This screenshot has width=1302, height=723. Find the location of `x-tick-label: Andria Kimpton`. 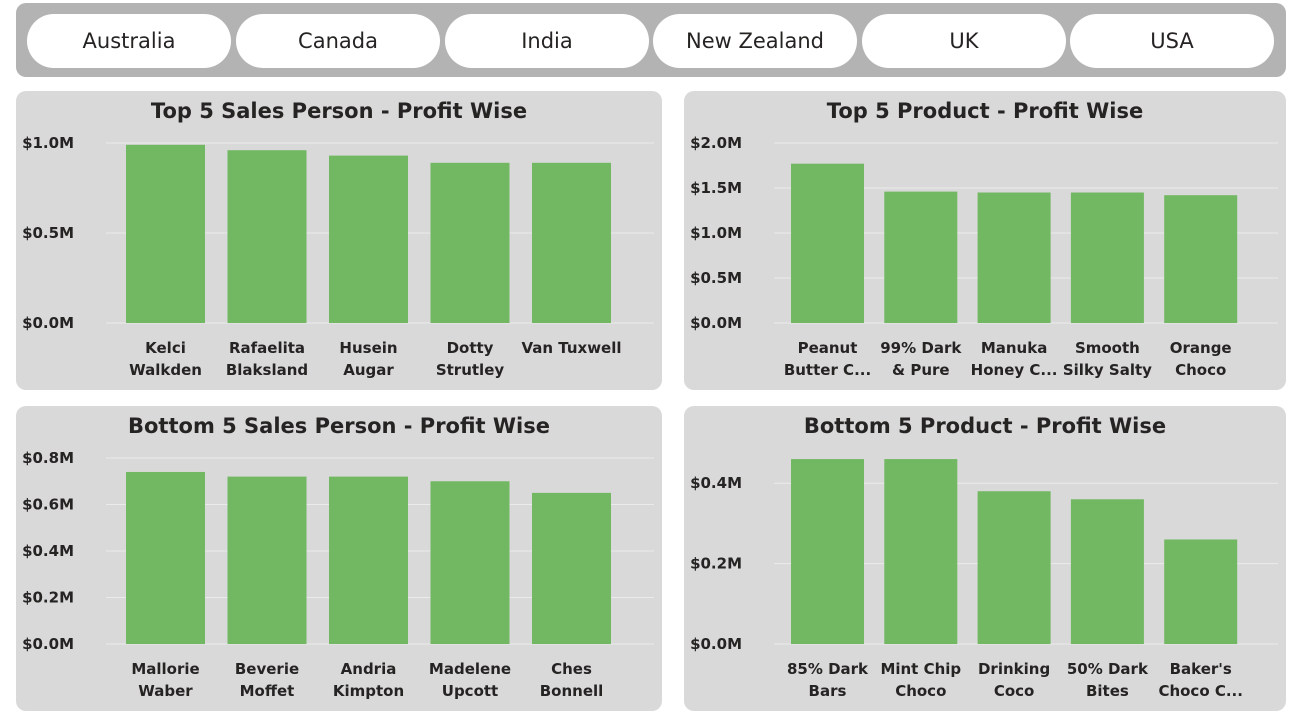

x-tick-label: Andria Kimpton is located at coordinates (368, 680).